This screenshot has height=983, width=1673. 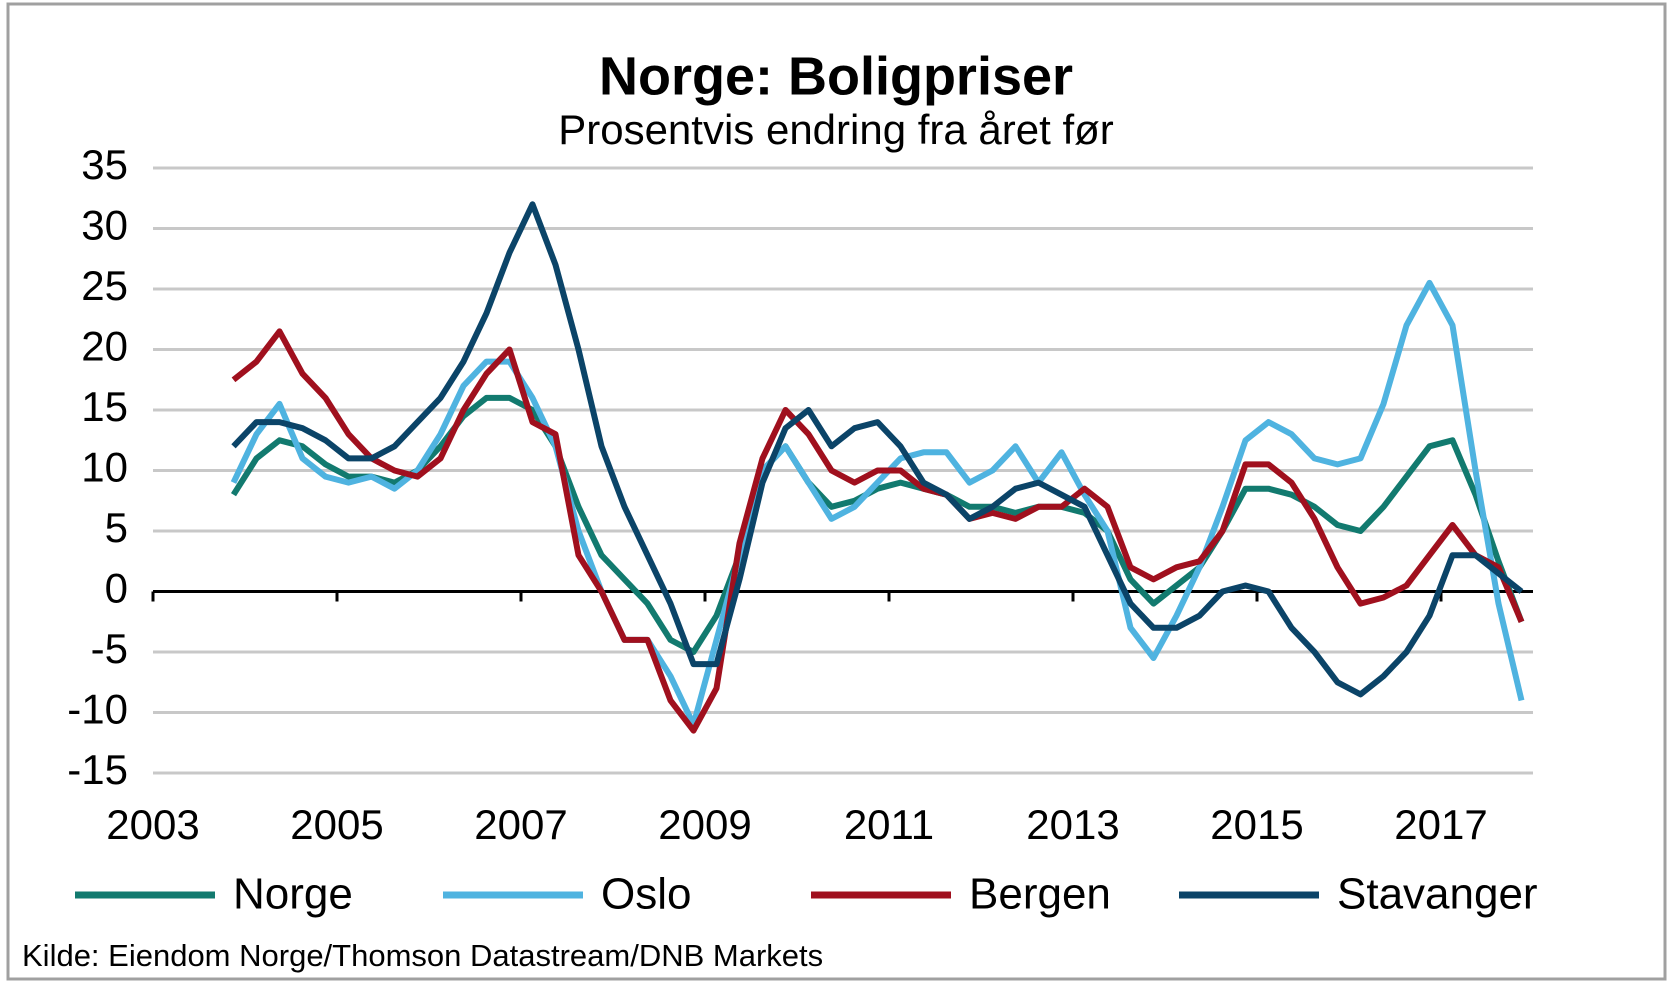 What do you see at coordinates (104, 285) in the screenshot?
I see `y-tick-label: 25` at bounding box center [104, 285].